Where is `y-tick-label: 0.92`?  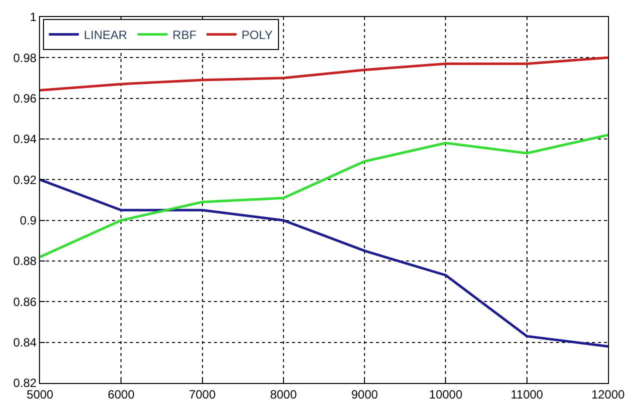
y-tick-label: 0.92 is located at coordinates (25, 179).